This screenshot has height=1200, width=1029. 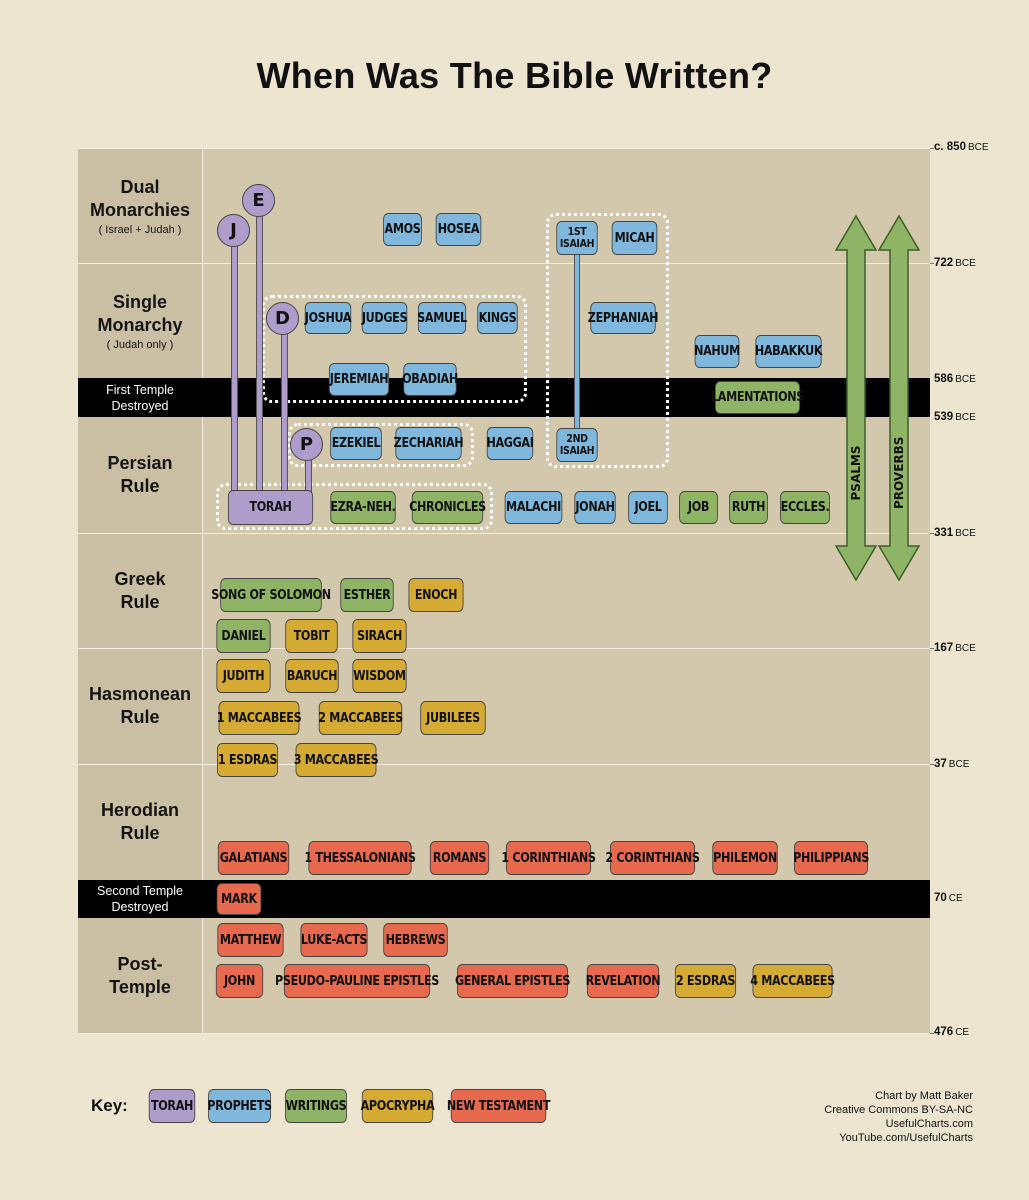 What do you see at coordinates (233, 230) in the screenshot?
I see `source-j: J` at bounding box center [233, 230].